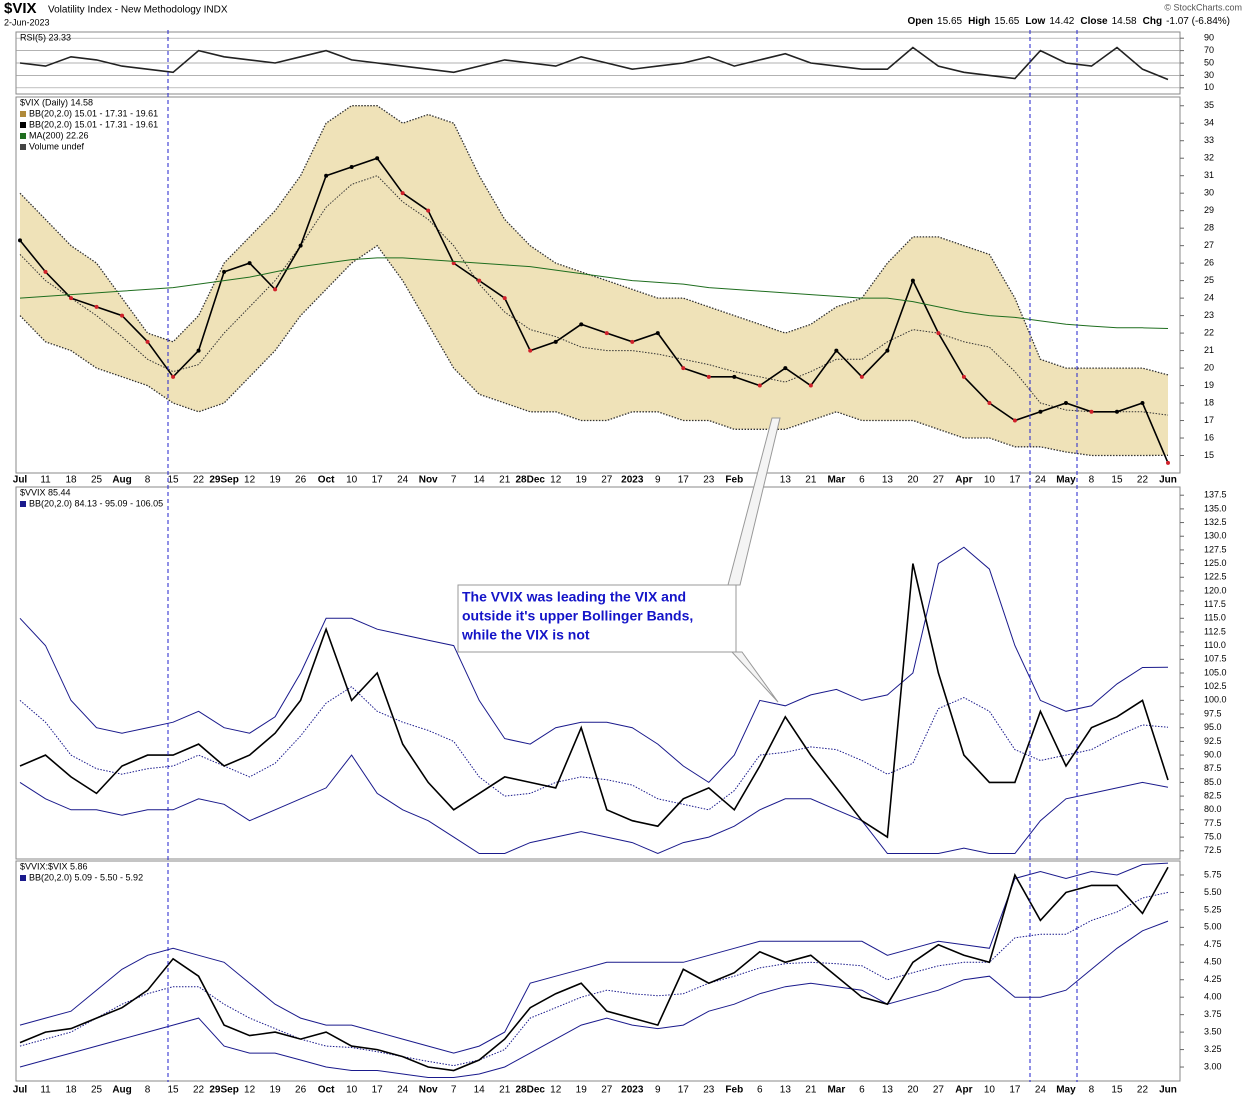 This screenshot has height=1100, width=1250. What do you see at coordinates (1209, 315) in the screenshot?
I see `y-tick-label: 23` at bounding box center [1209, 315].